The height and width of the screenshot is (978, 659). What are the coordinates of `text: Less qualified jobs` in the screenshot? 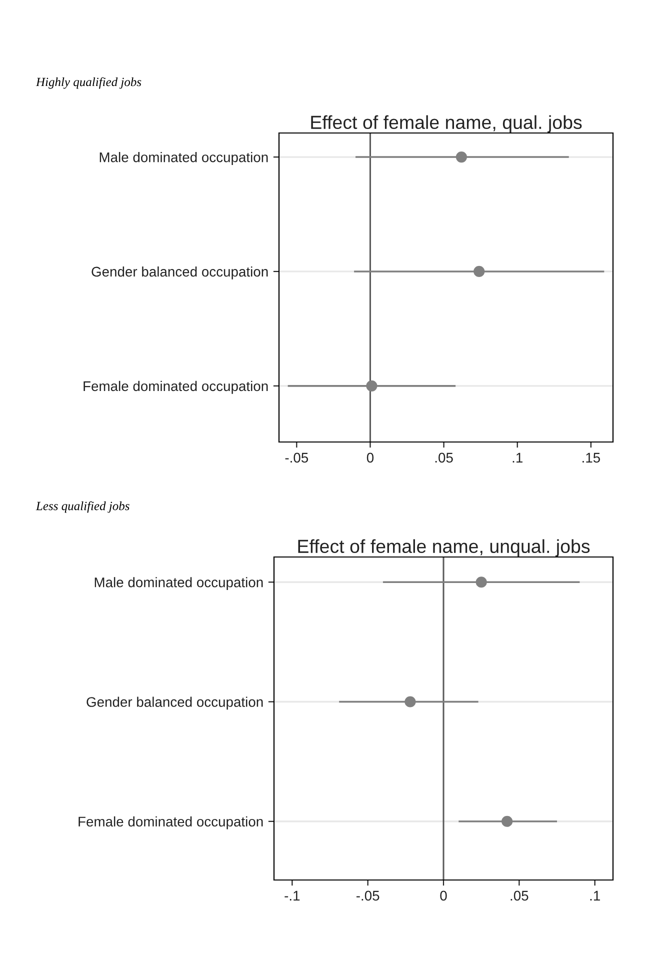 It's located at (83, 507).